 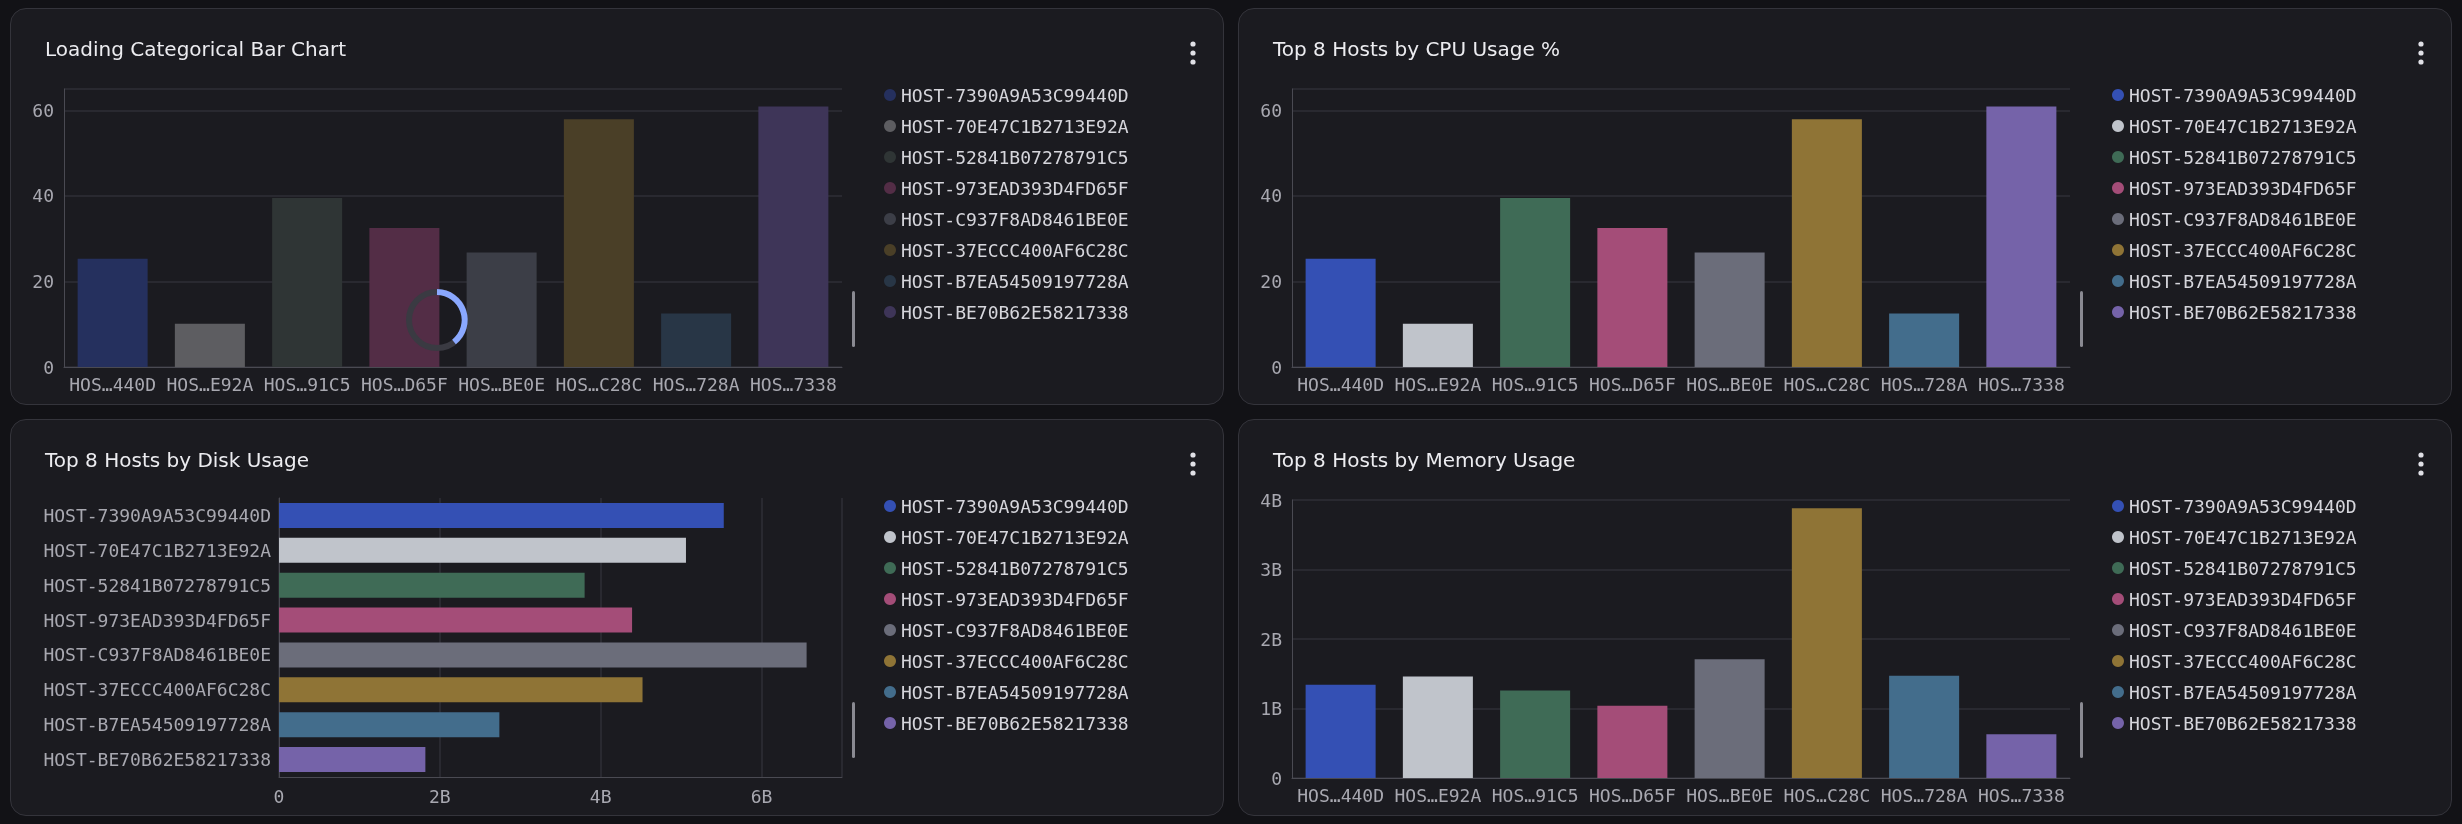 What do you see at coordinates (761, 796) in the screenshot?
I see `x-tick-label: 6B` at bounding box center [761, 796].